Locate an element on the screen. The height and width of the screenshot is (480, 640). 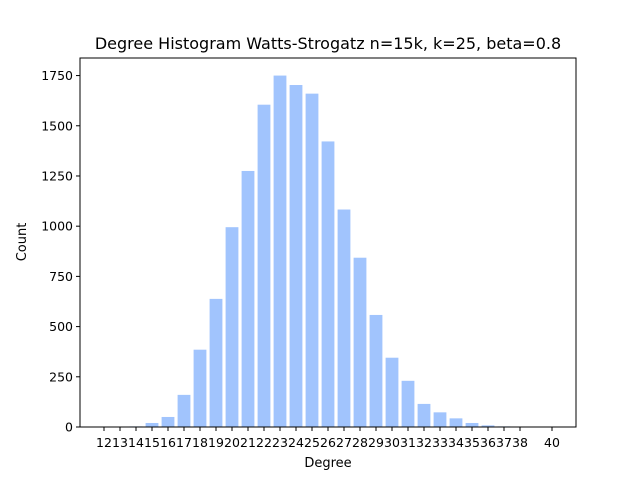
x-tick-label-28: 28 is located at coordinates (360, 442).